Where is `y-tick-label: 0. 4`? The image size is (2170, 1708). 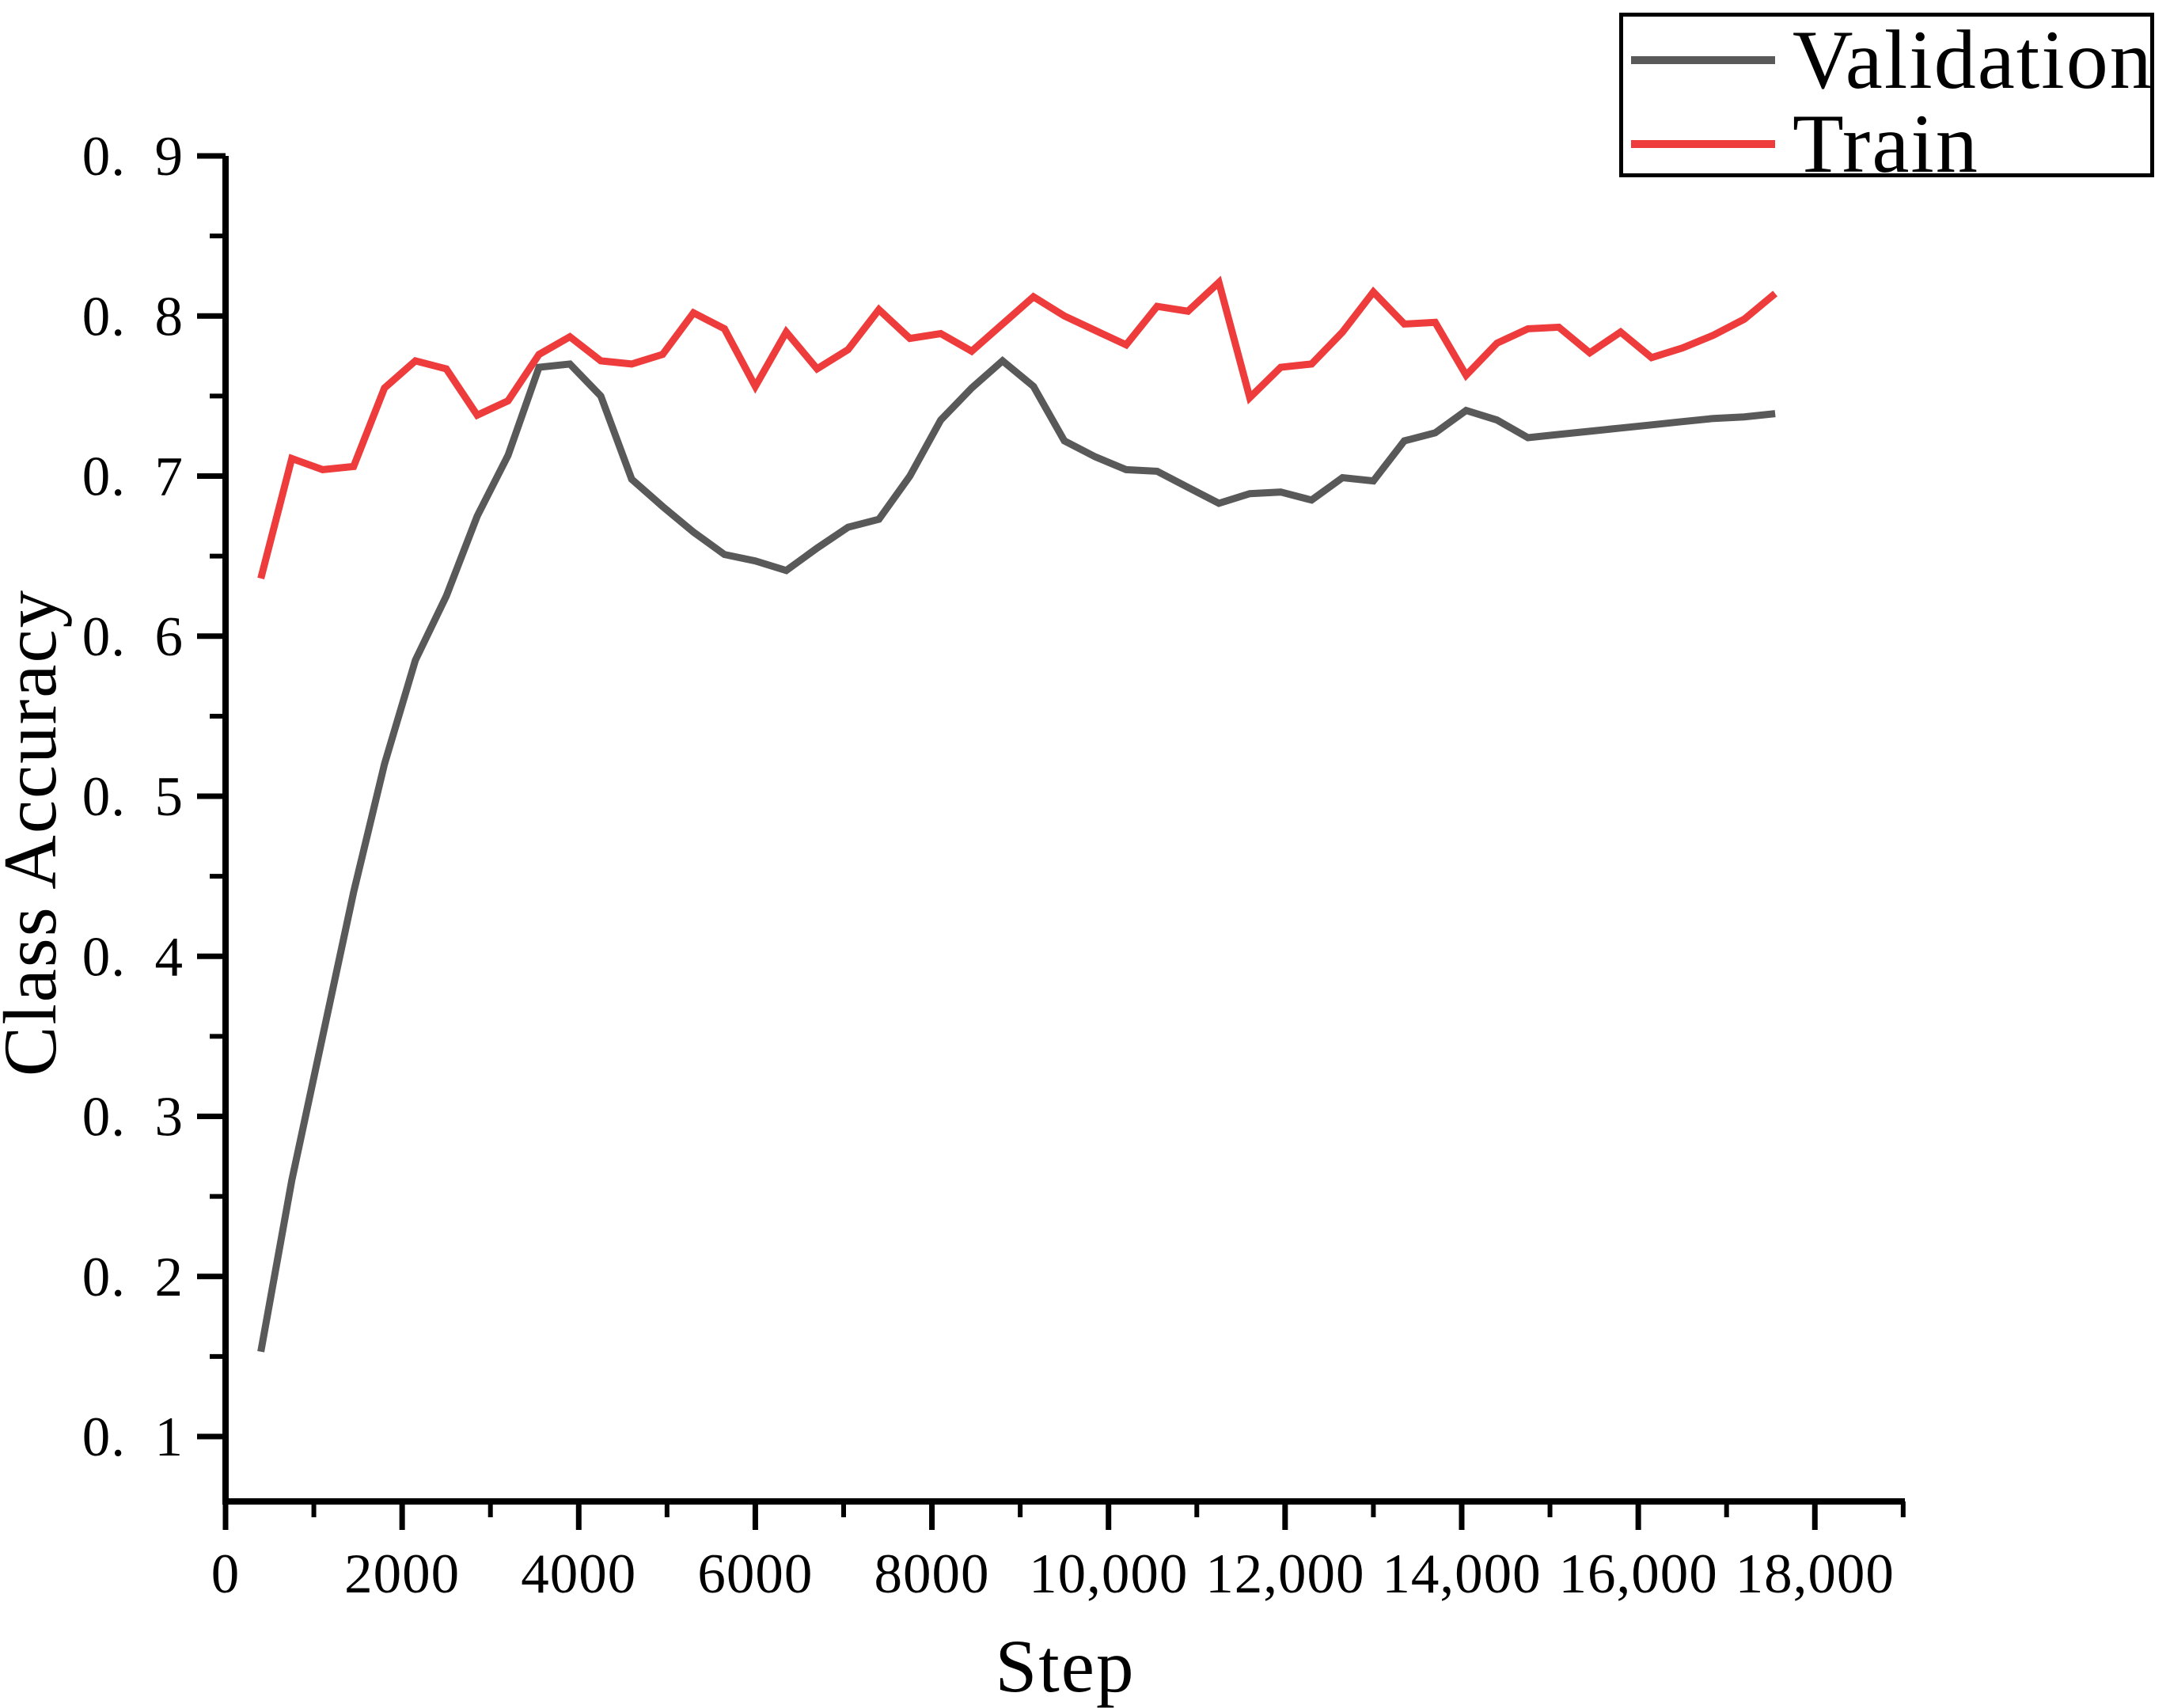
y-tick-label: 0. 4 is located at coordinates (133, 957).